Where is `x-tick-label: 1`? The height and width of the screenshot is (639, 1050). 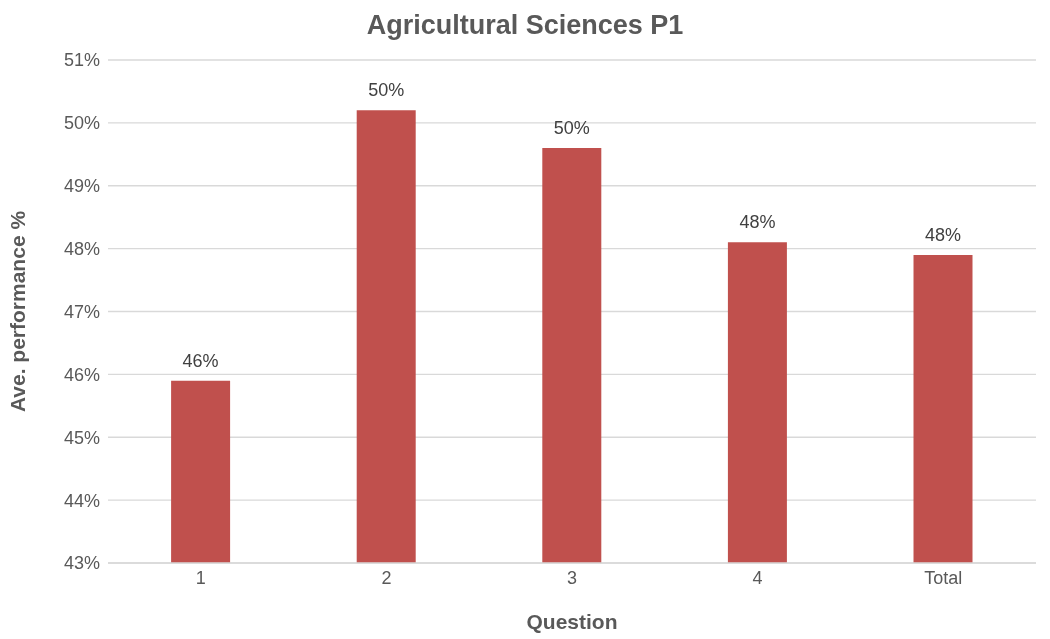 x-tick-label: 1 is located at coordinates (200, 577).